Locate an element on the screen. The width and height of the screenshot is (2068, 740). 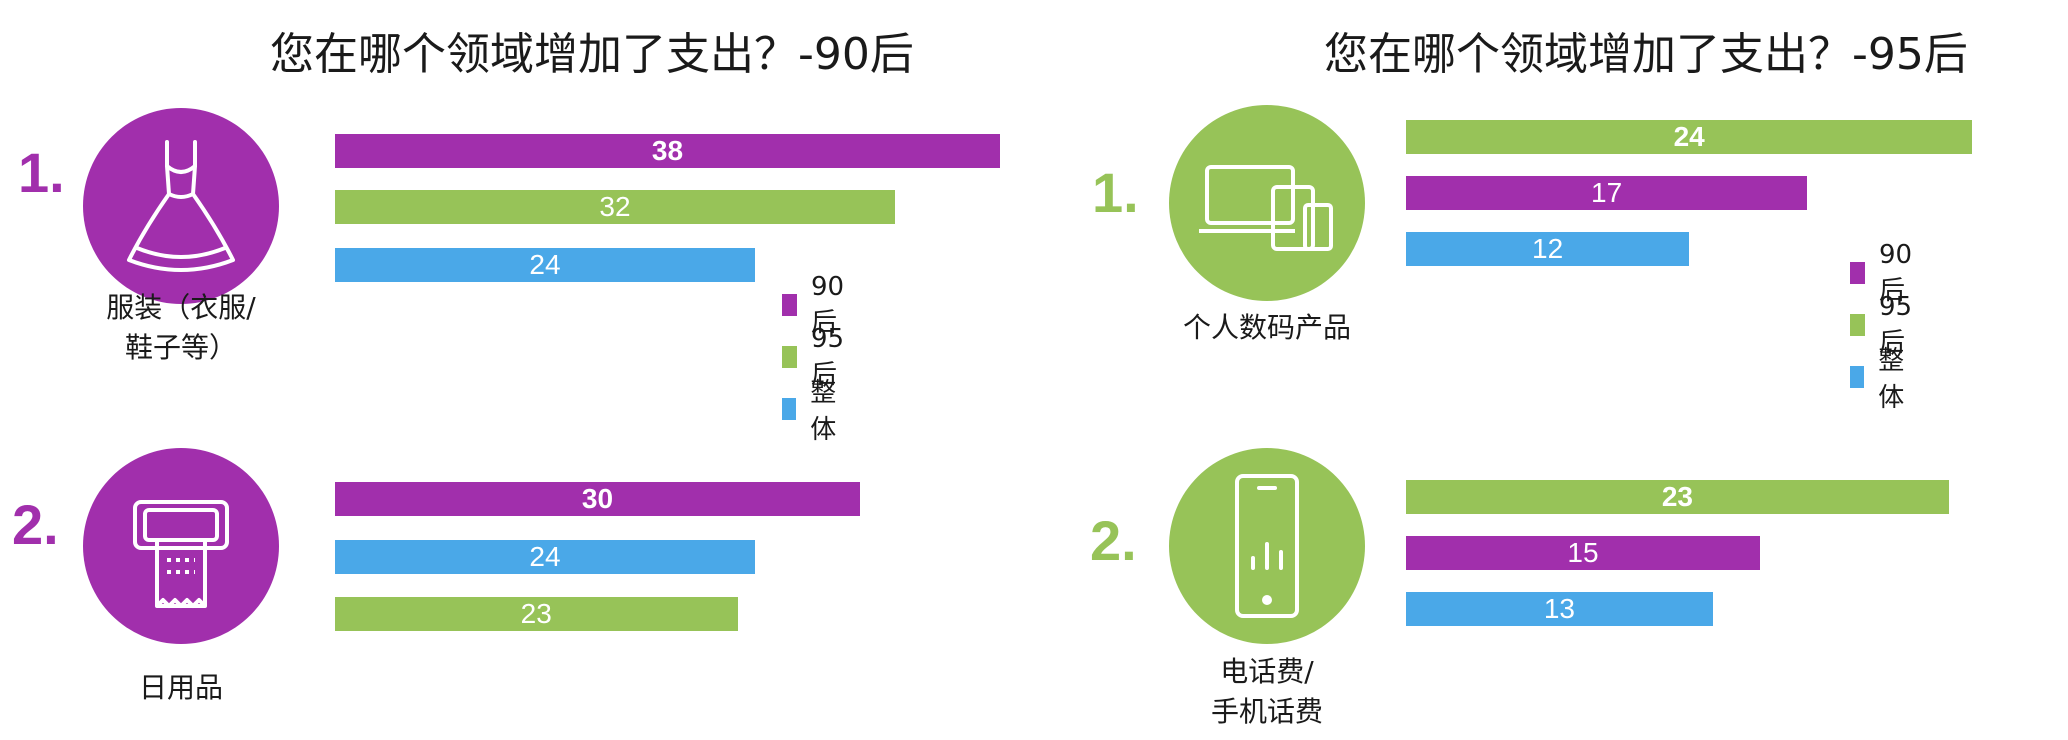
category-label-line: 个人数码产品 is located at coordinates (1267, 327).